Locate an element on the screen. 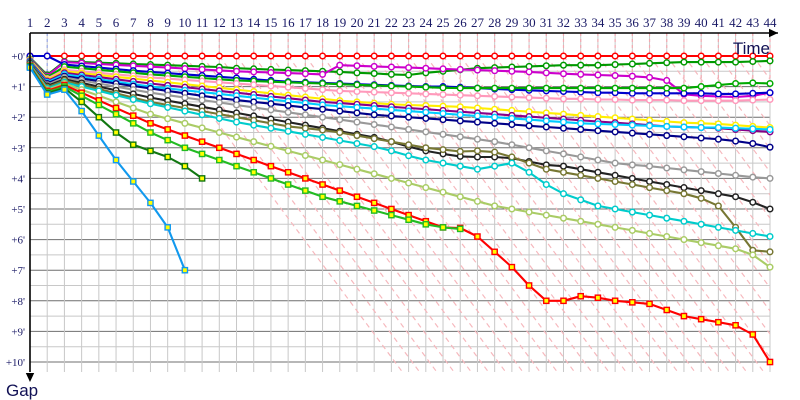  x-tick-label: 3 is located at coordinates (64, 22).